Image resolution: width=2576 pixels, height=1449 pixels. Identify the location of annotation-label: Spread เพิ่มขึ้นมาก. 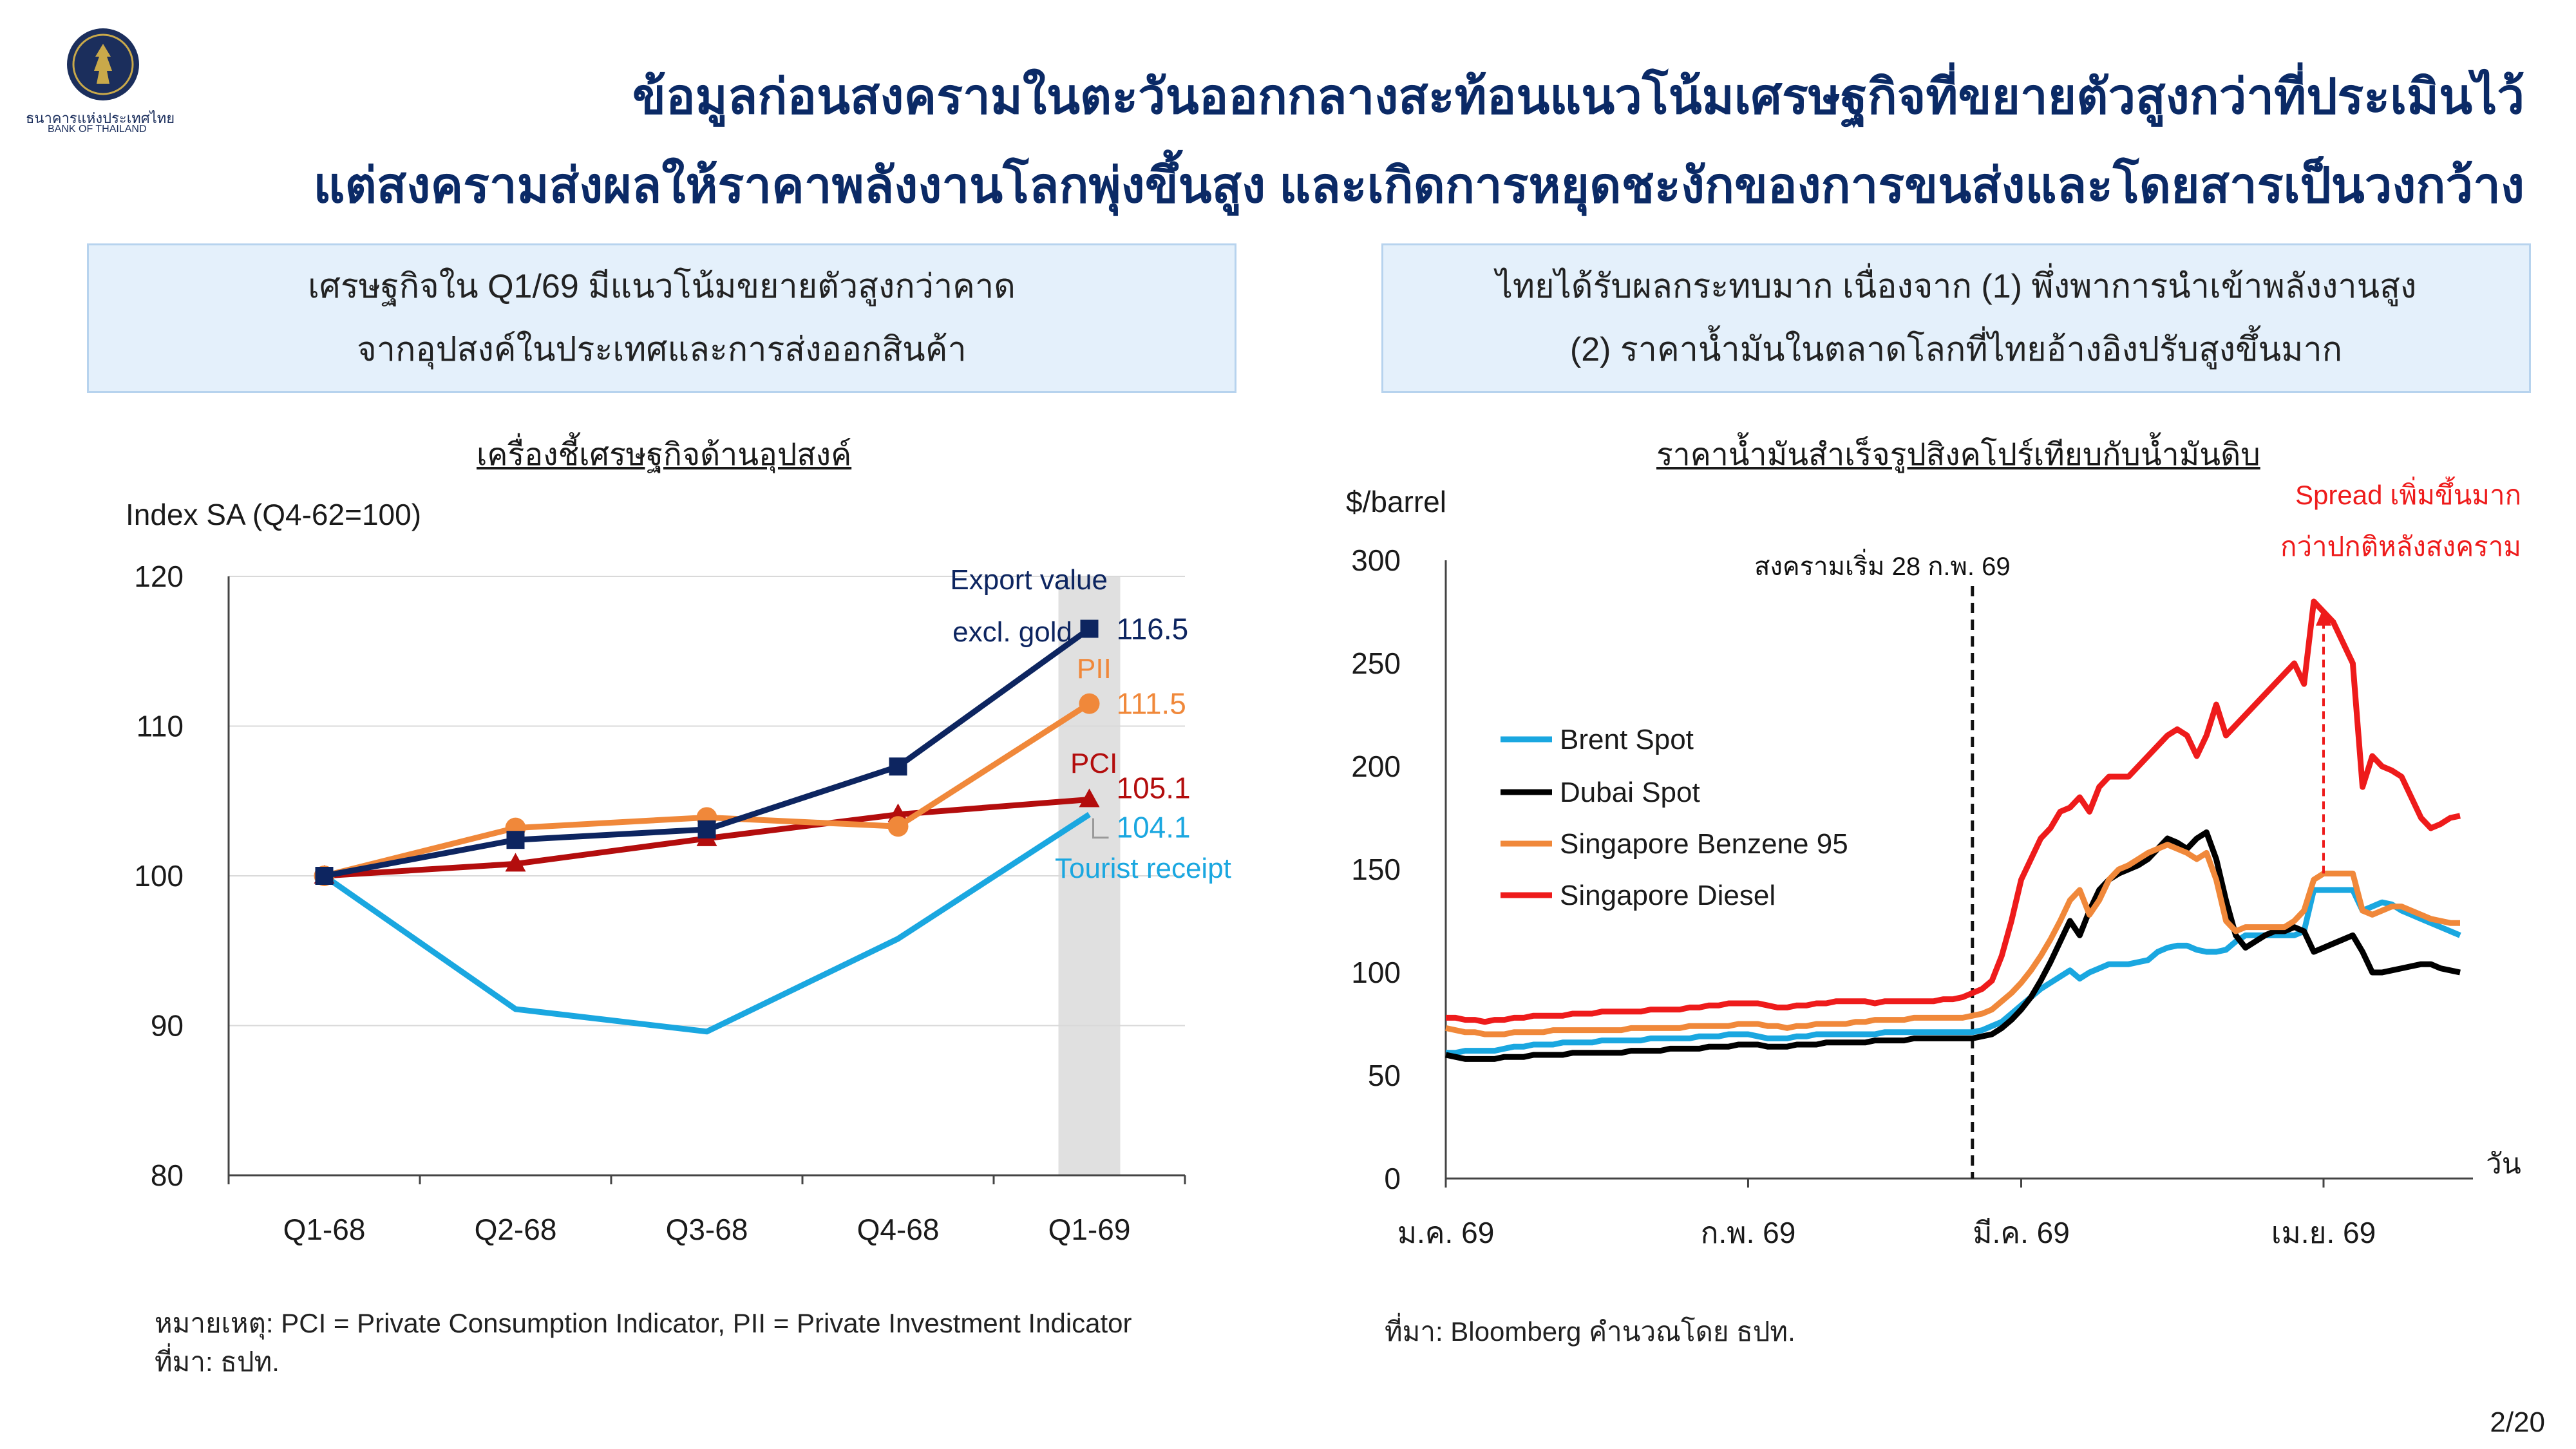
(2408, 494).